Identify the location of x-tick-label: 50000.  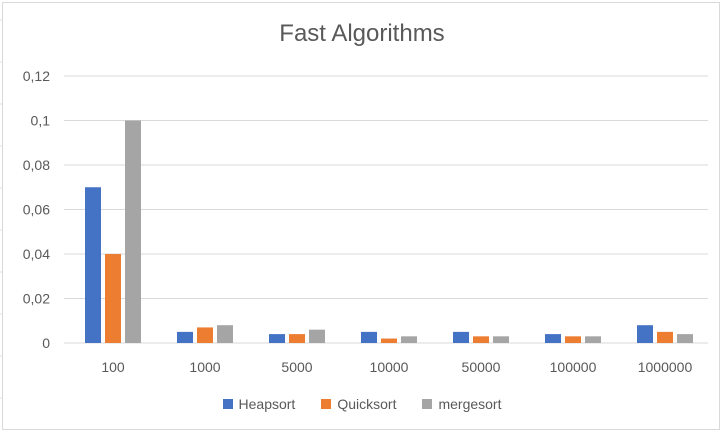
(481, 367).